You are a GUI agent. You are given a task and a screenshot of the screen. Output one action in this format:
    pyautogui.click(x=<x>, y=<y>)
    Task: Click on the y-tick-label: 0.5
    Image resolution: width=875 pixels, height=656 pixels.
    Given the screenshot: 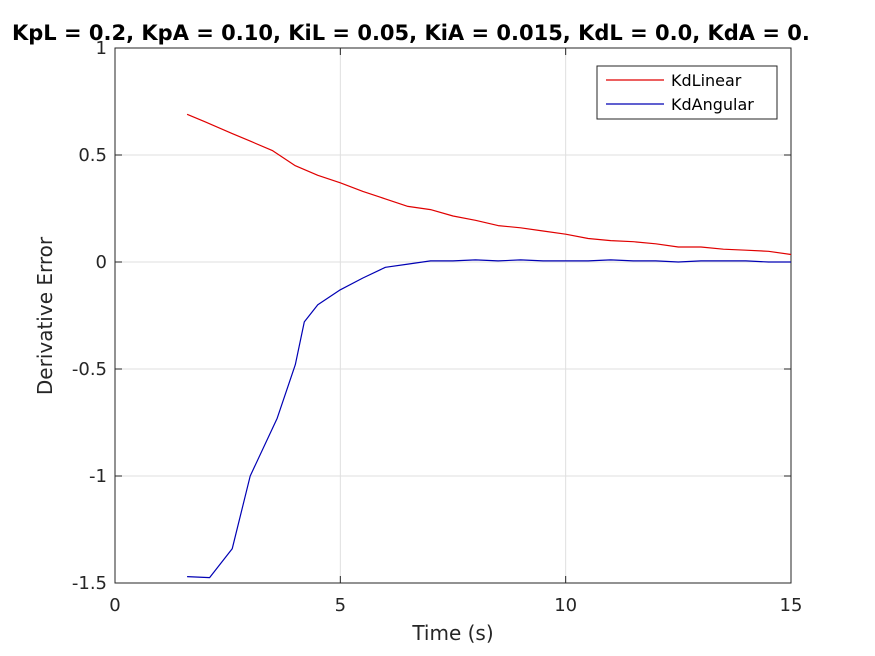 What is the action you would take?
    pyautogui.click(x=92, y=155)
    